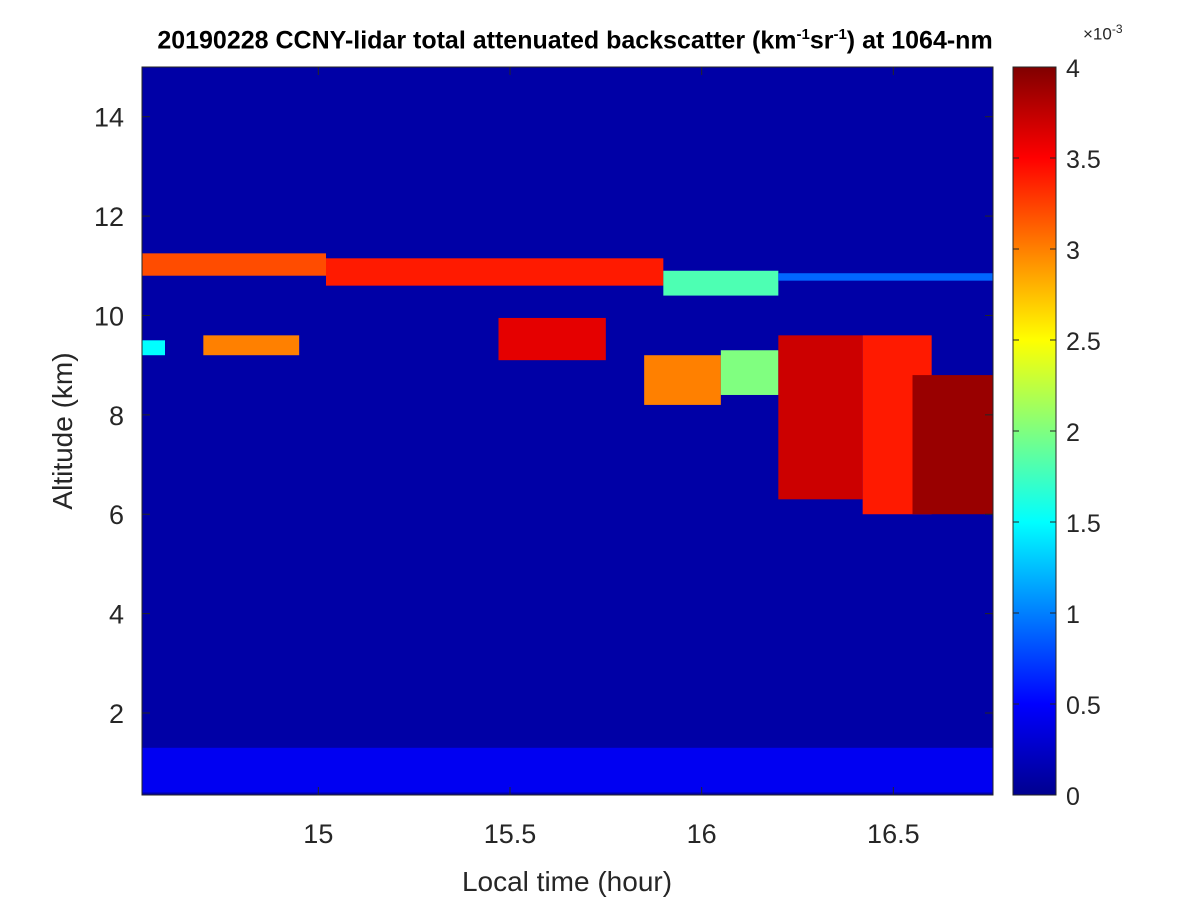 The image size is (1200, 900). What do you see at coordinates (1073, 251) in the screenshot?
I see `colorbar-tick-label: 3` at bounding box center [1073, 251].